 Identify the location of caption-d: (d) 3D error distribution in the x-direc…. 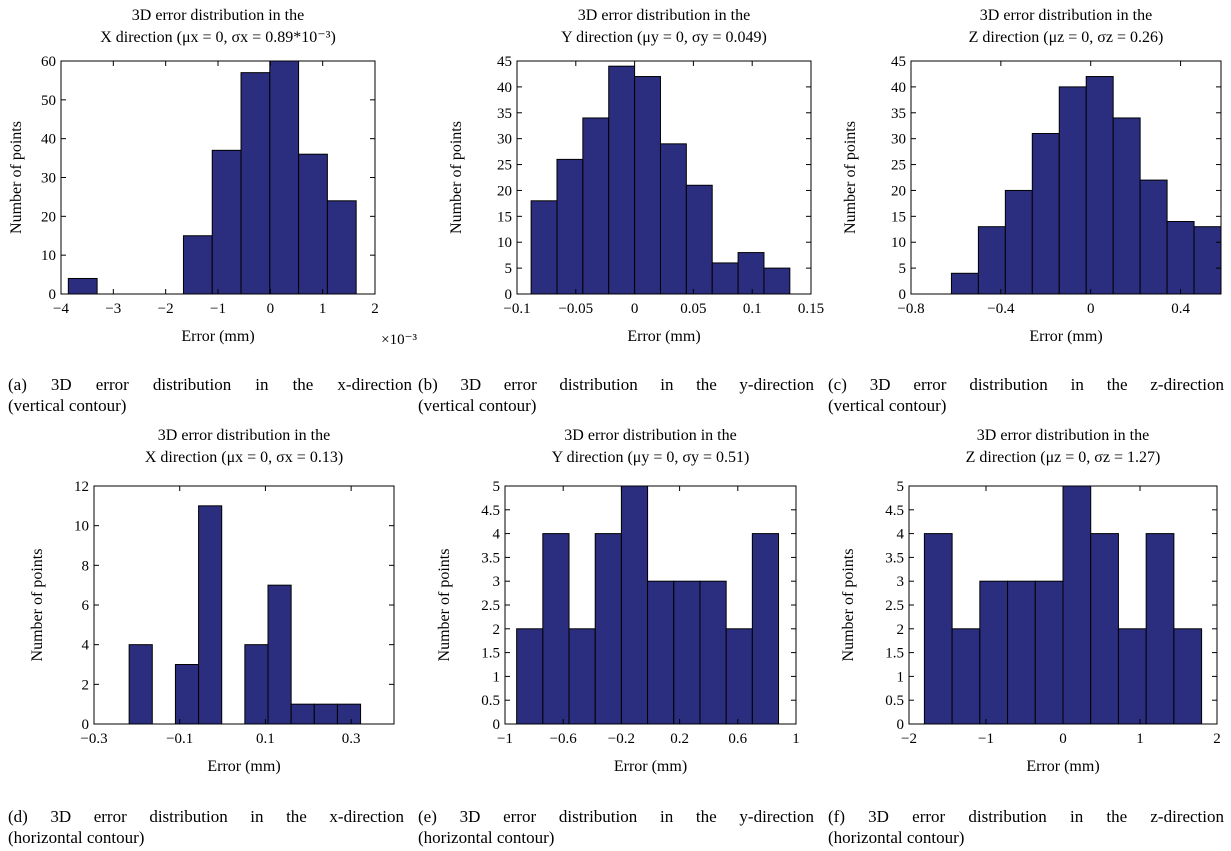
(206, 827).